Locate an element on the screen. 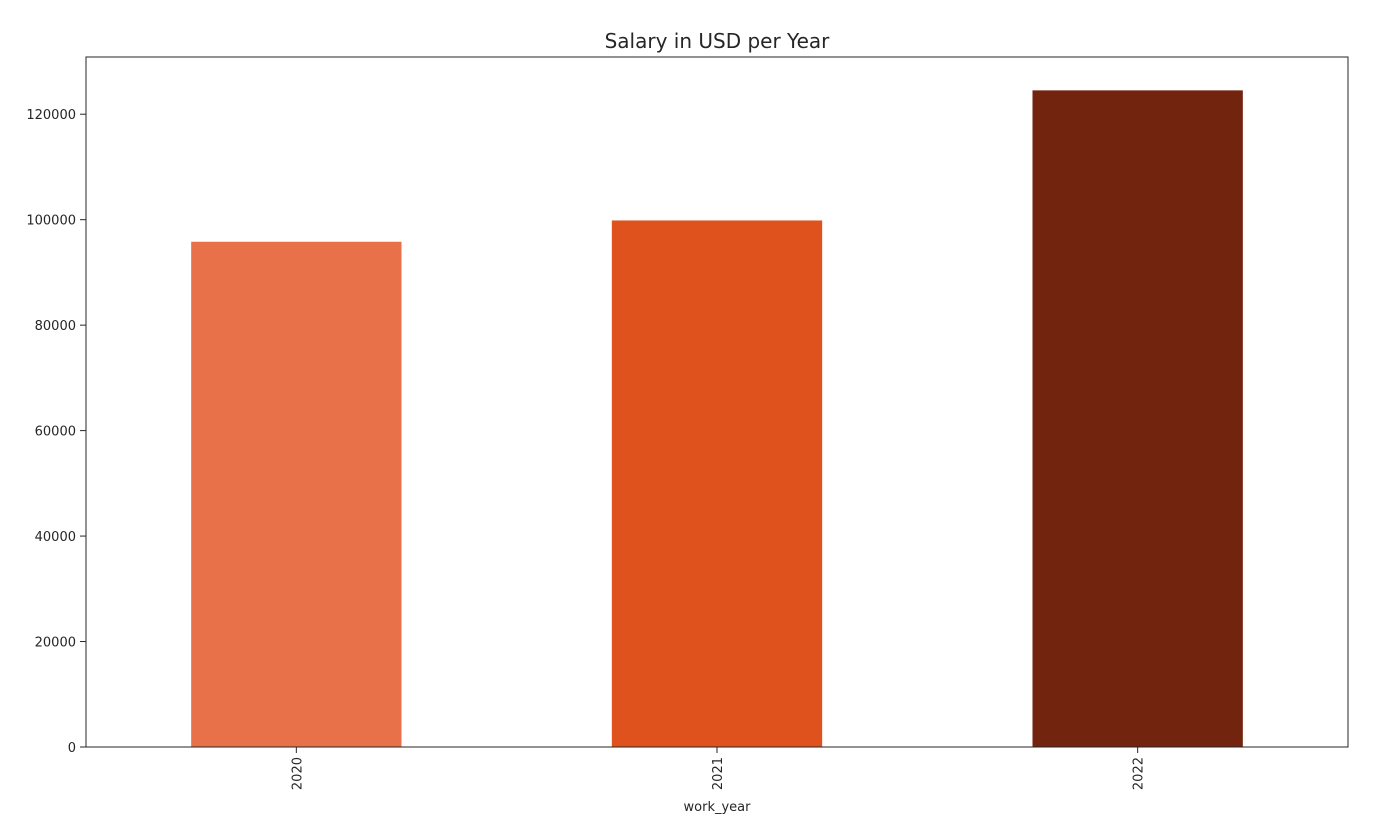  y-tick-label: 60000 is located at coordinates (55, 432).